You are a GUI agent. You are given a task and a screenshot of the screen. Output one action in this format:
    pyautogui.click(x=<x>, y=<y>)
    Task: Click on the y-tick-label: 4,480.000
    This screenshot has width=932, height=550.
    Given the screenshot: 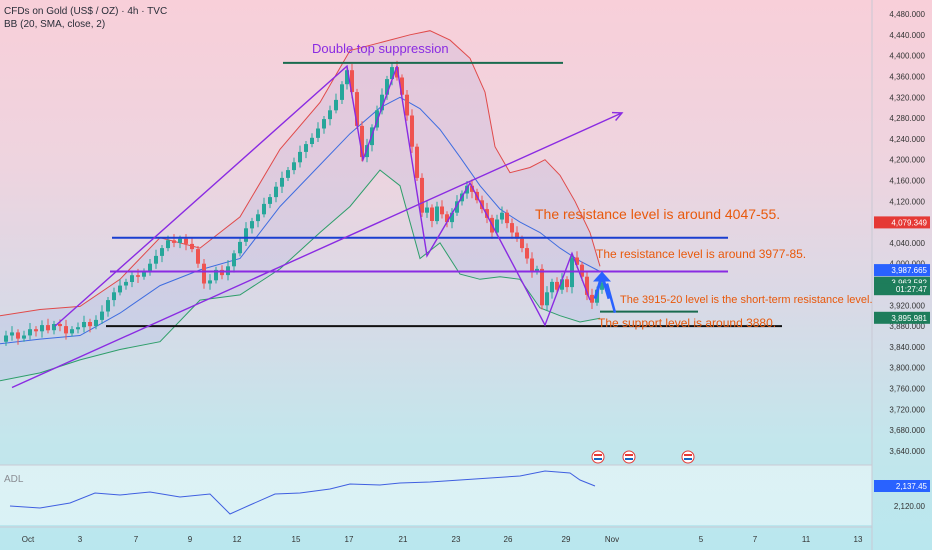 What is the action you would take?
    pyautogui.click(x=907, y=14)
    